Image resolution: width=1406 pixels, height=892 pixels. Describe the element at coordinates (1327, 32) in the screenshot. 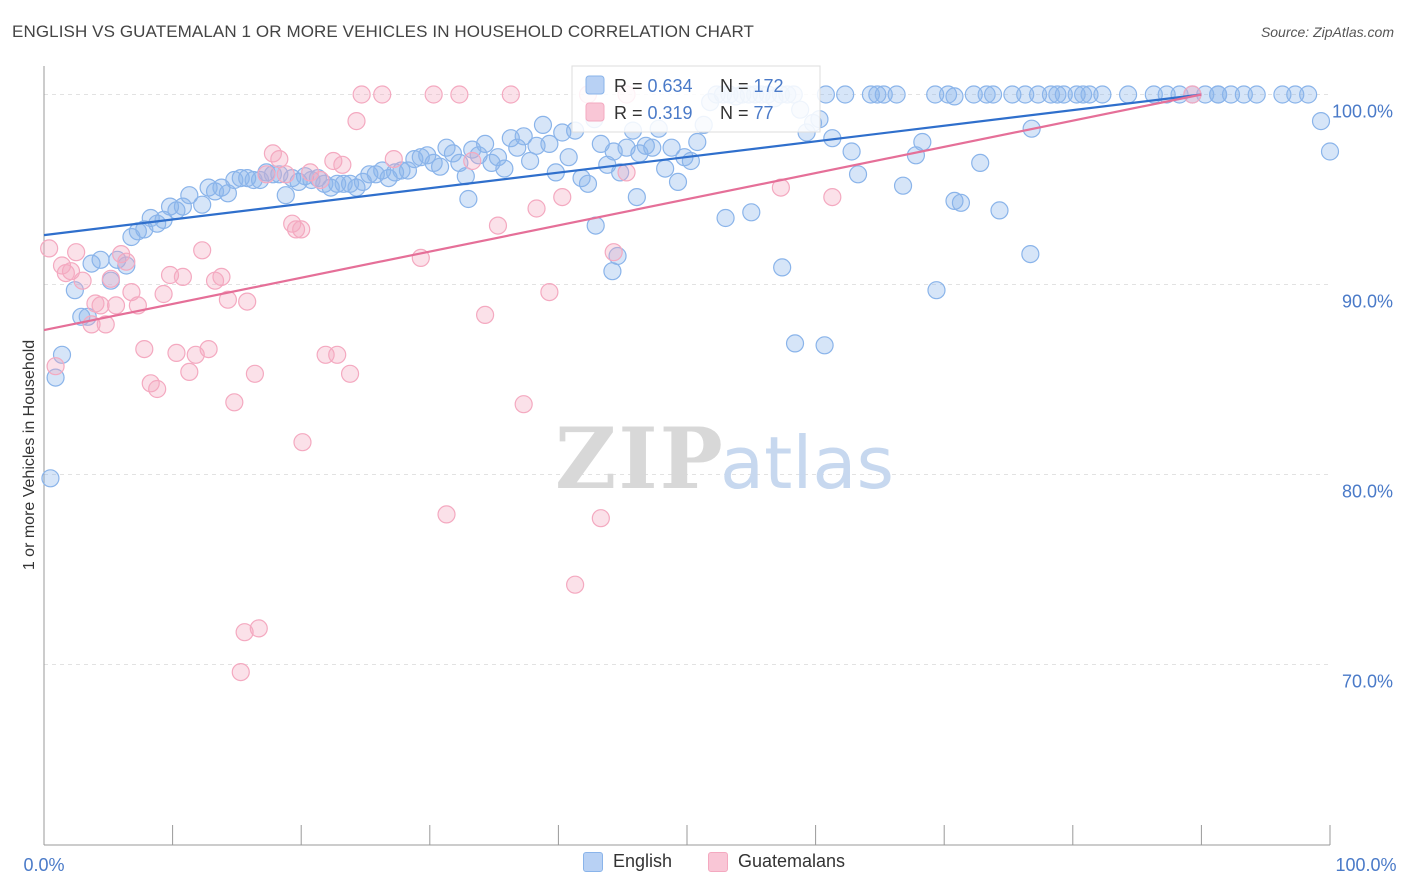

I see `source-credit: Source: ZipAtlas.com` at that location.